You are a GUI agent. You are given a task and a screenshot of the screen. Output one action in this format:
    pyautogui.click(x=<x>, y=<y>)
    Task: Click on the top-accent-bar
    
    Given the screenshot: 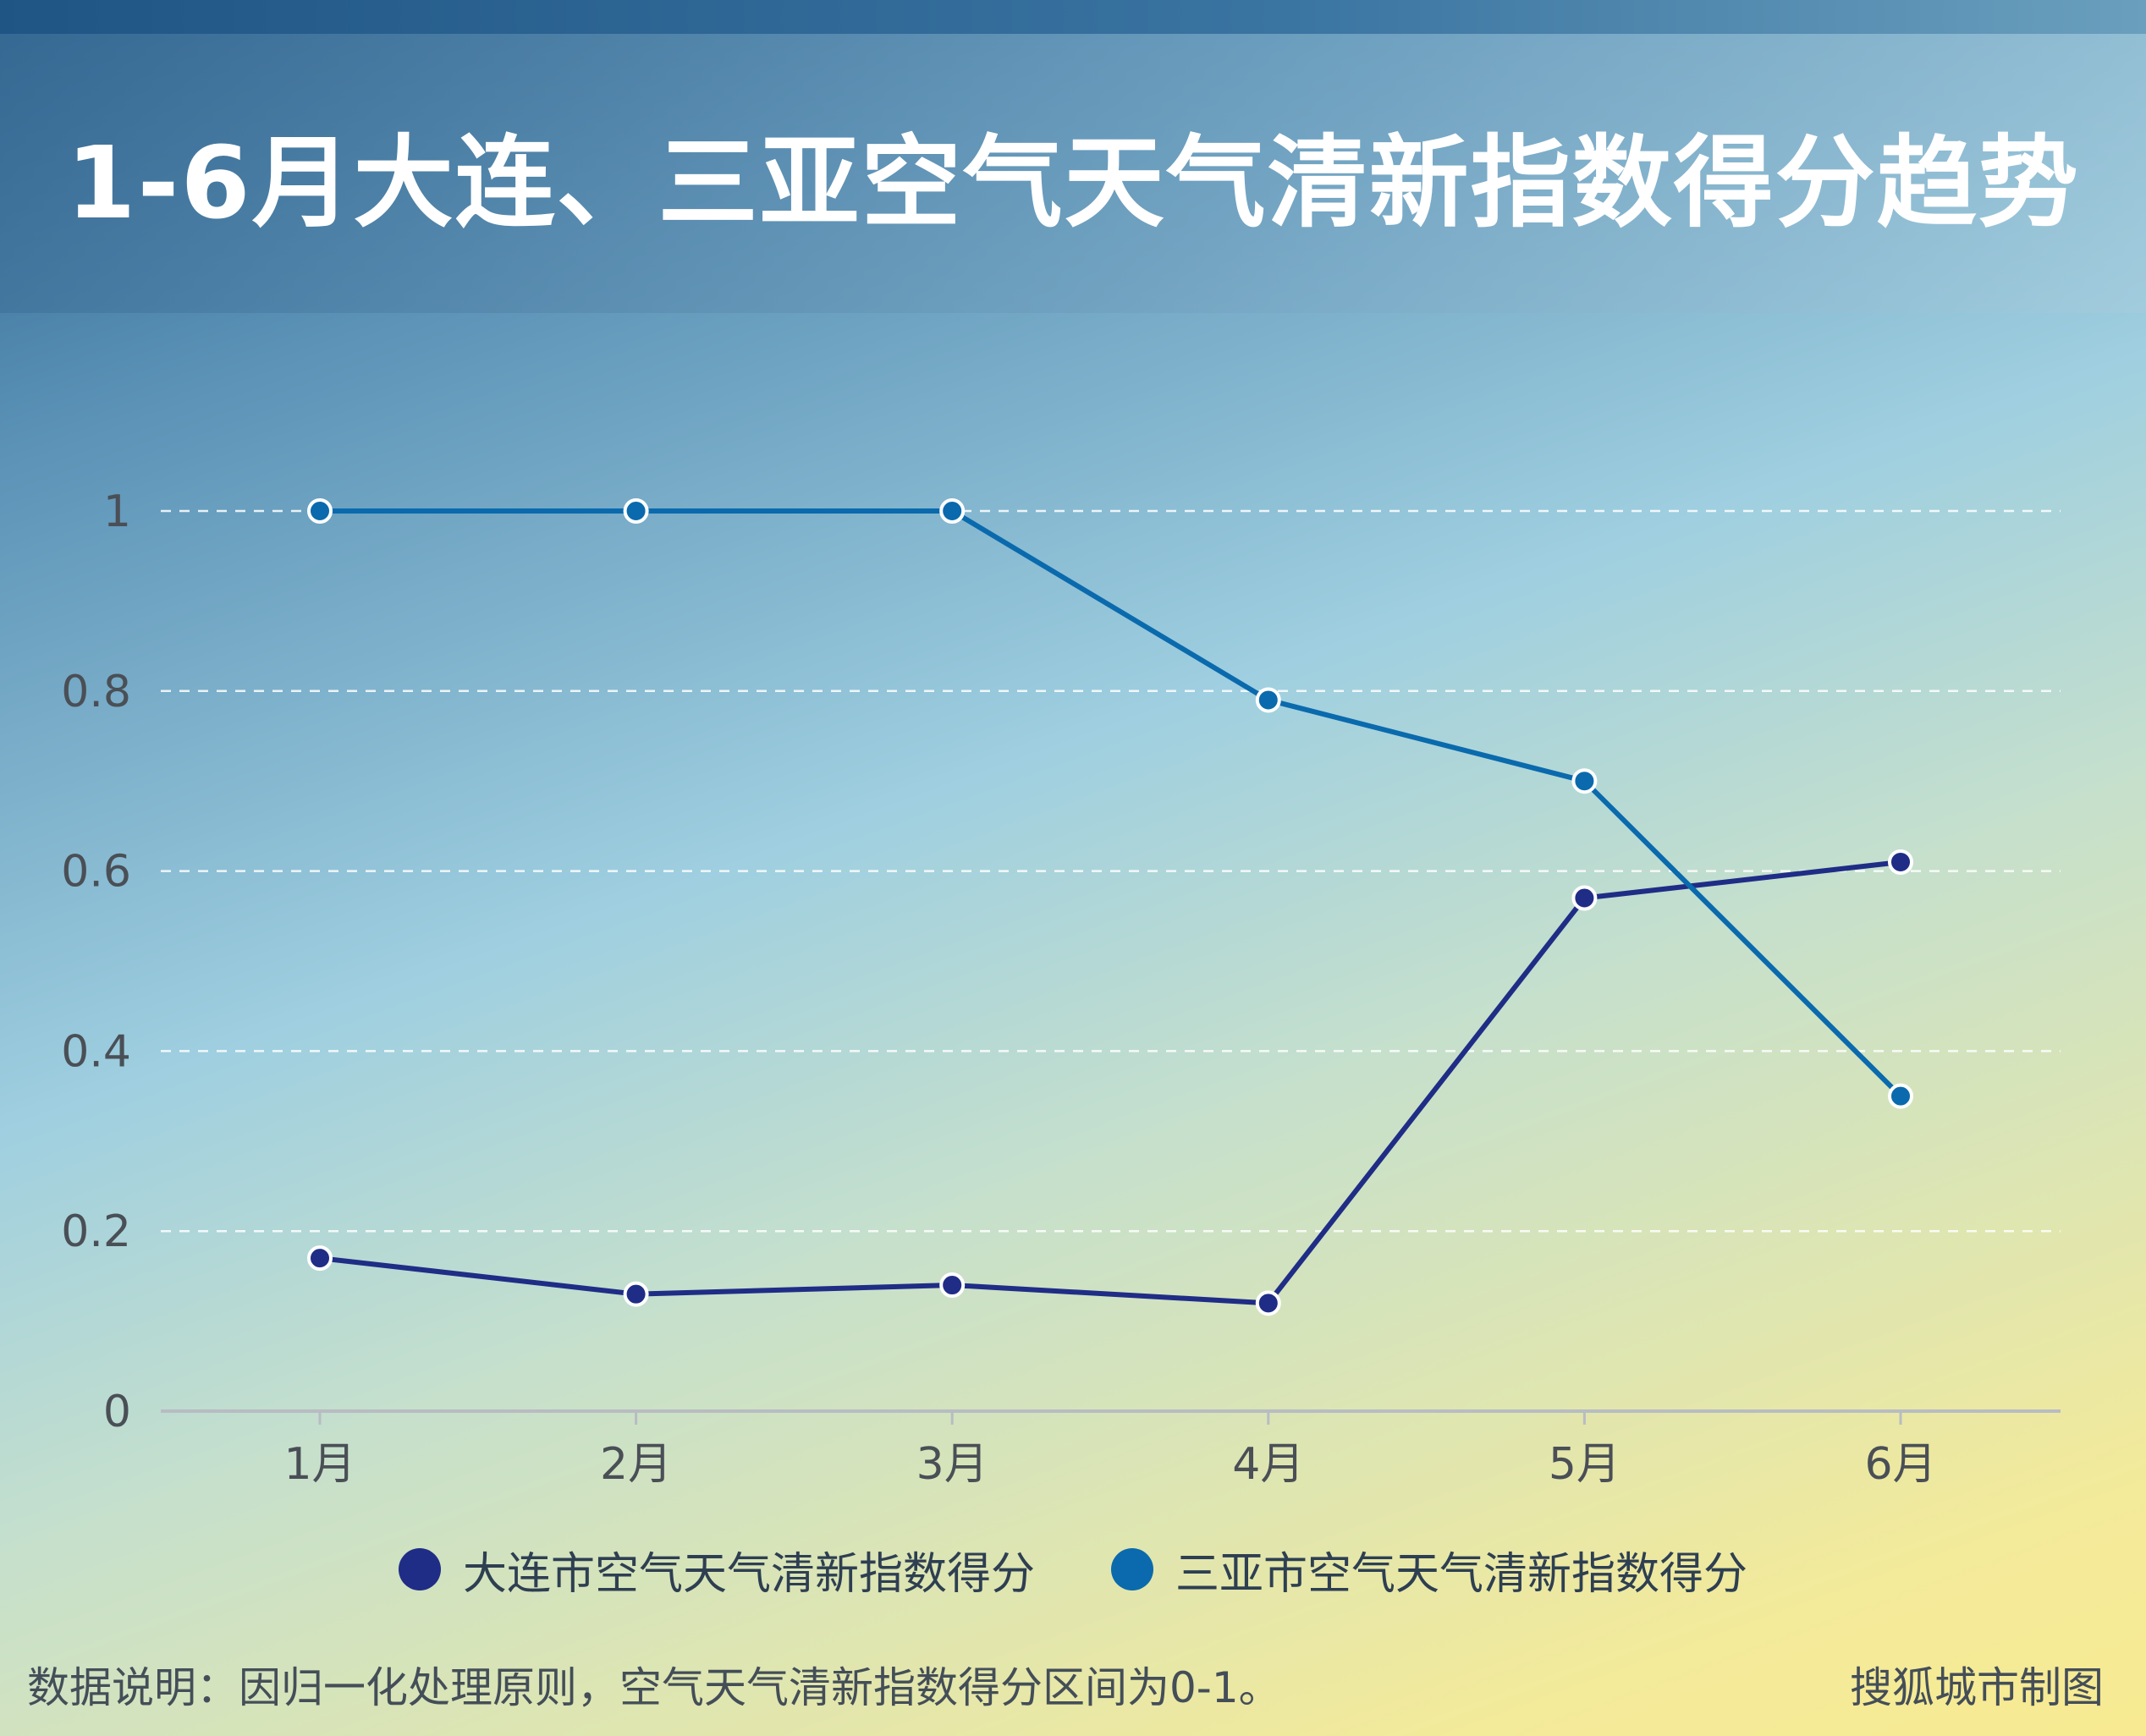 What is the action you would take?
    pyautogui.click(x=1073, y=17)
    